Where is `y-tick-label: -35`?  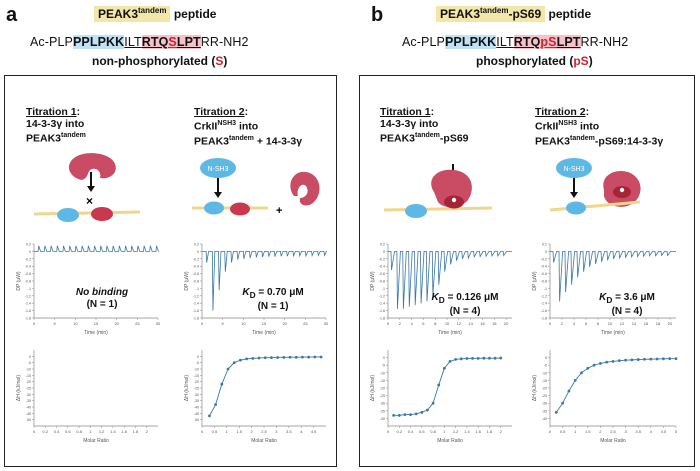 y-tick-label: -35 is located at coordinates (196, 401).